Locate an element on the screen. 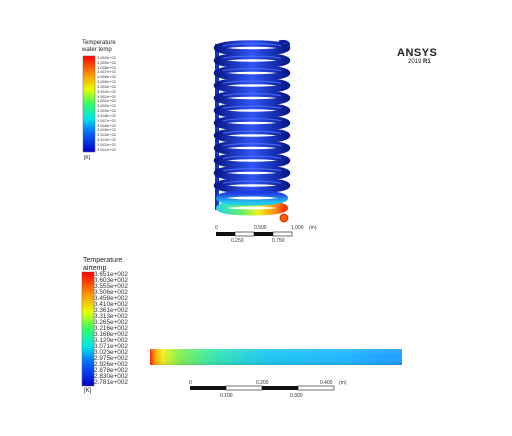 The image size is (512, 436). legend-bottom-tick: 3.168e+002 is located at coordinates (111, 334).